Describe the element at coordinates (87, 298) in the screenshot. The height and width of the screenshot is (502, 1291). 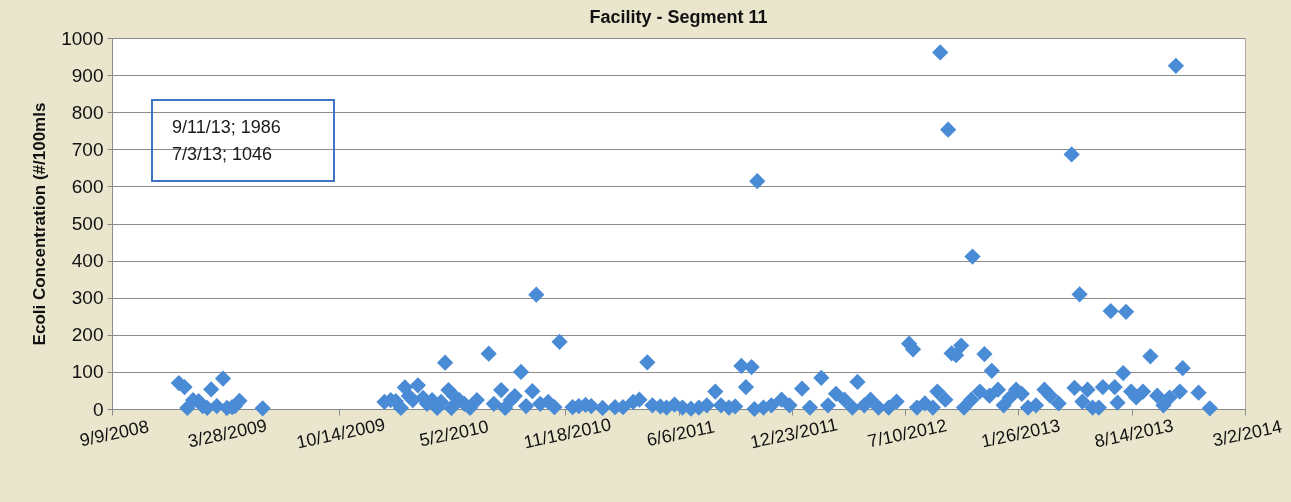
I see `y-tick-label: 300` at that location.